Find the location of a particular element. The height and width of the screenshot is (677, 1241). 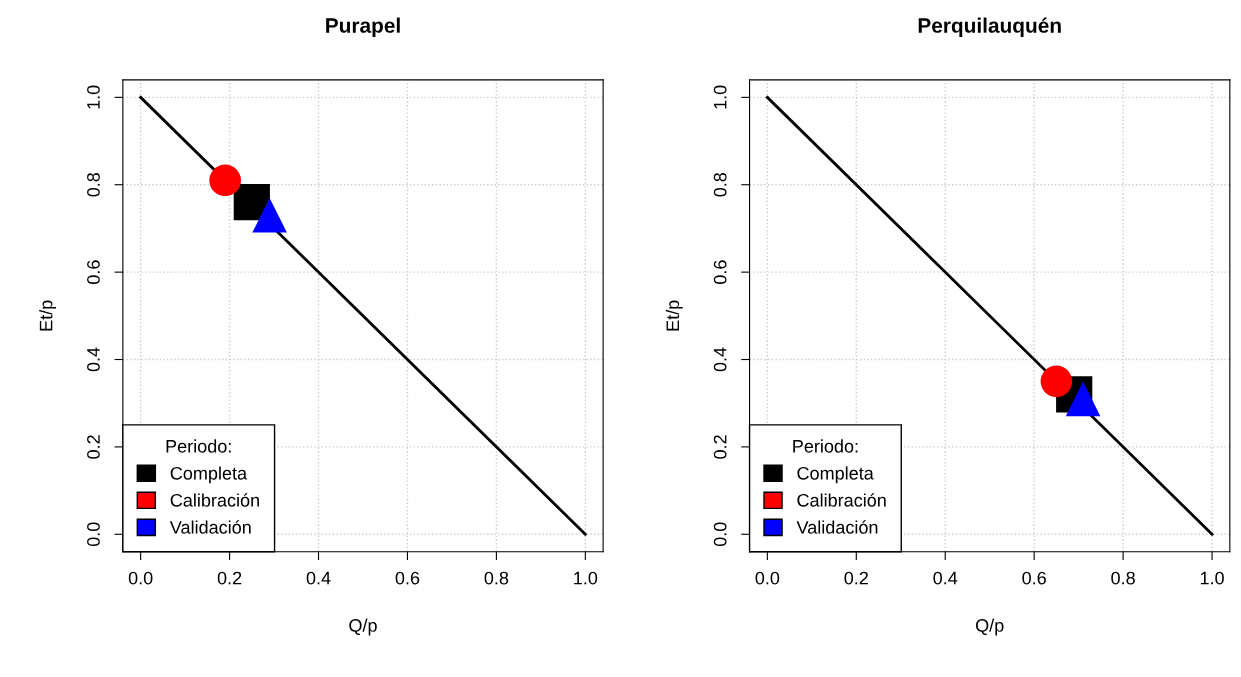

chart-title: Purapel is located at coordinates (363, 27).